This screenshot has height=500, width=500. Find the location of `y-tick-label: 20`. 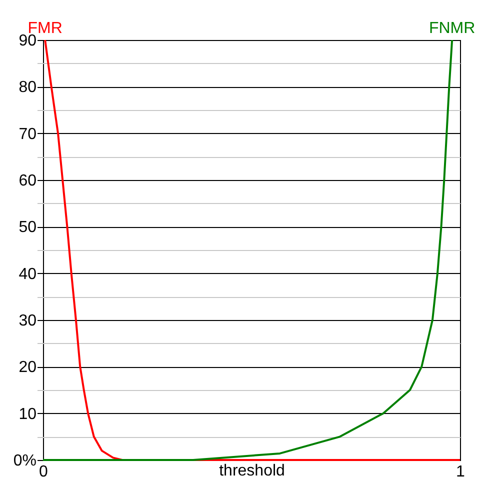

y-tick-label: 20 is located at coordinates (27, 367).